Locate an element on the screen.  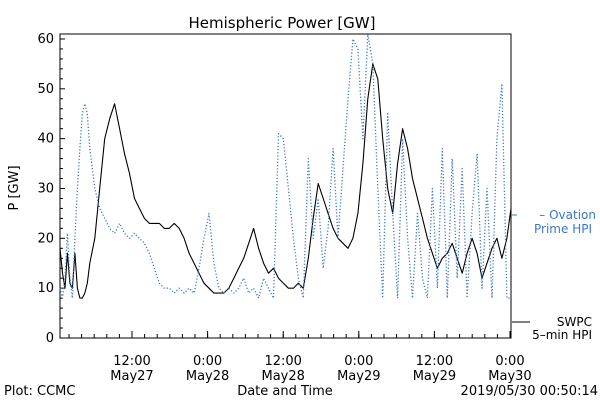
y-tick-label: 50 is located at coordinates (45, 89).